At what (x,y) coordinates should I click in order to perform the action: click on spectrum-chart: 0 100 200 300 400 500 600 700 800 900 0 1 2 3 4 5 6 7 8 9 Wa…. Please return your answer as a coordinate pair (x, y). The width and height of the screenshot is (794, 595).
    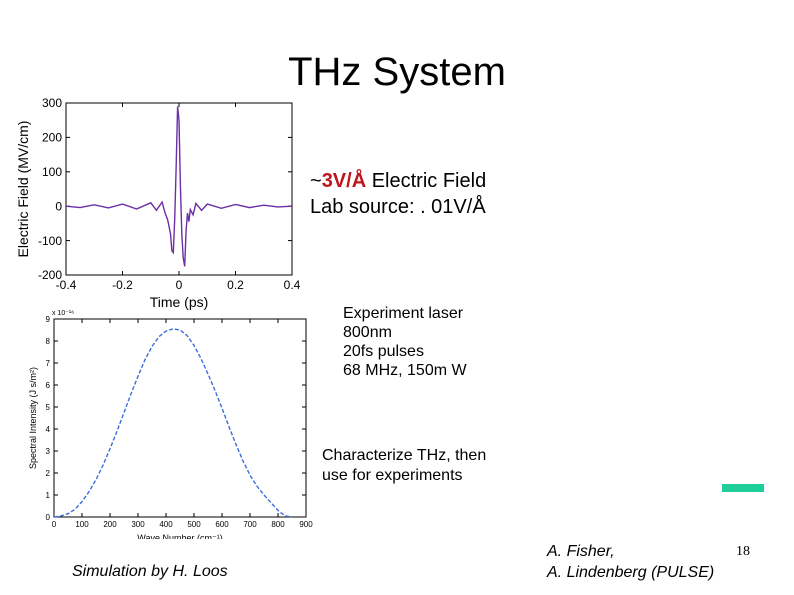
    Looking at the image, I should click on (170, 424).